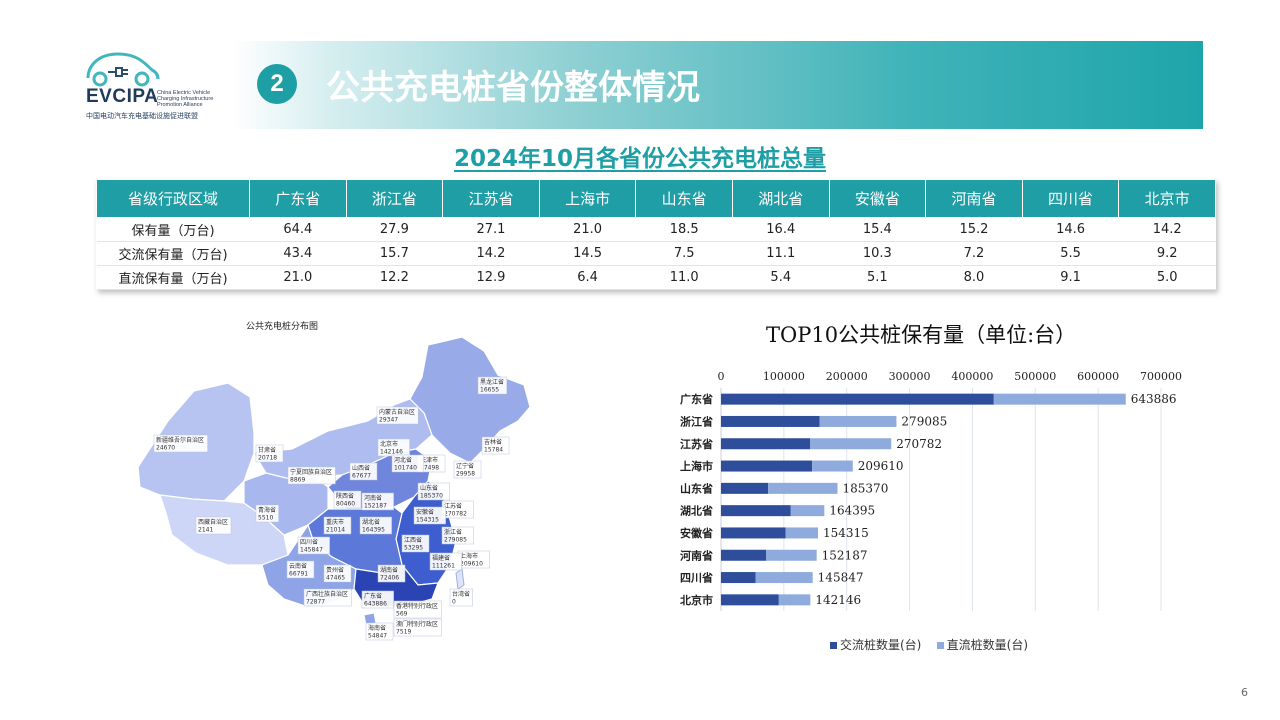  What do you see at coordinates (470, 400) in the screenshot?
I see `map-region-northeast` at bounding box center [470, 400].